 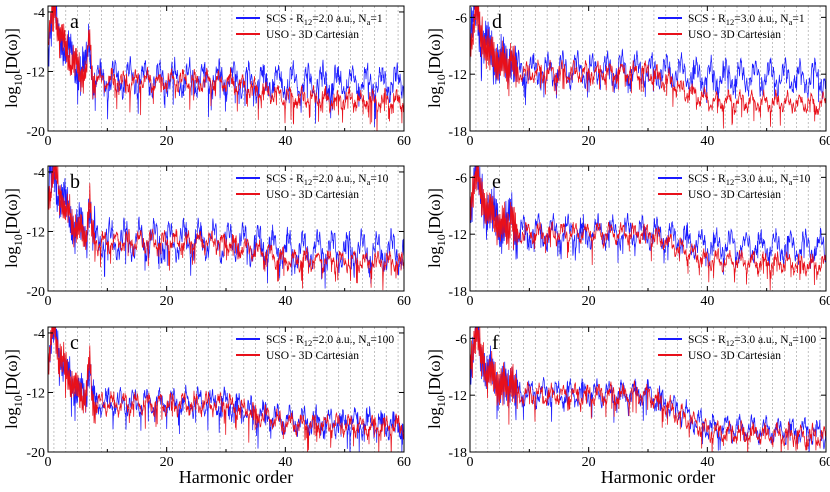 I want to click on panel-label: d, so click(x=497, y=22).